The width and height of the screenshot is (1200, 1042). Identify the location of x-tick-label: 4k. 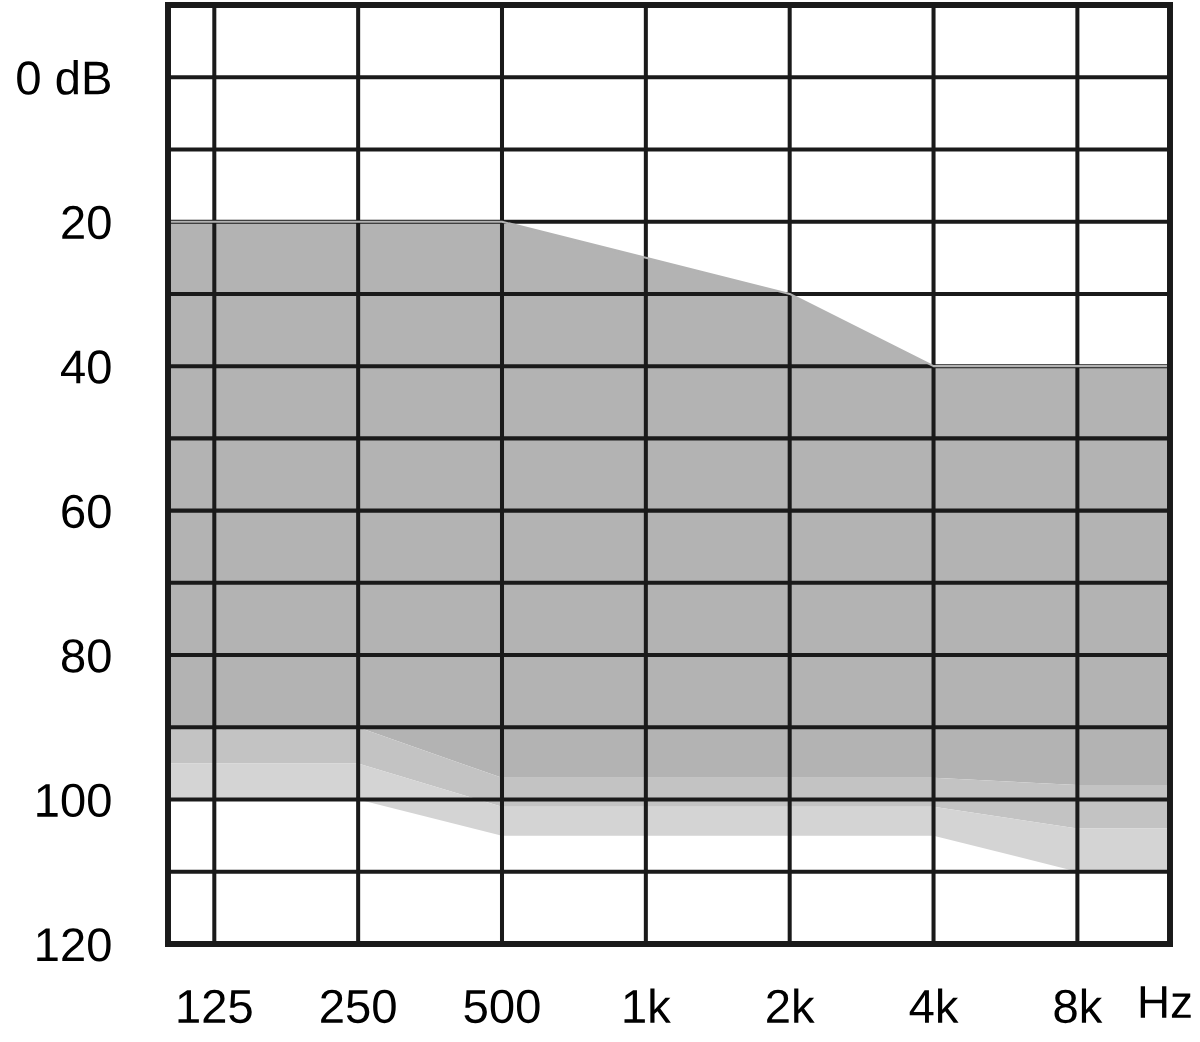
(934, 1005).